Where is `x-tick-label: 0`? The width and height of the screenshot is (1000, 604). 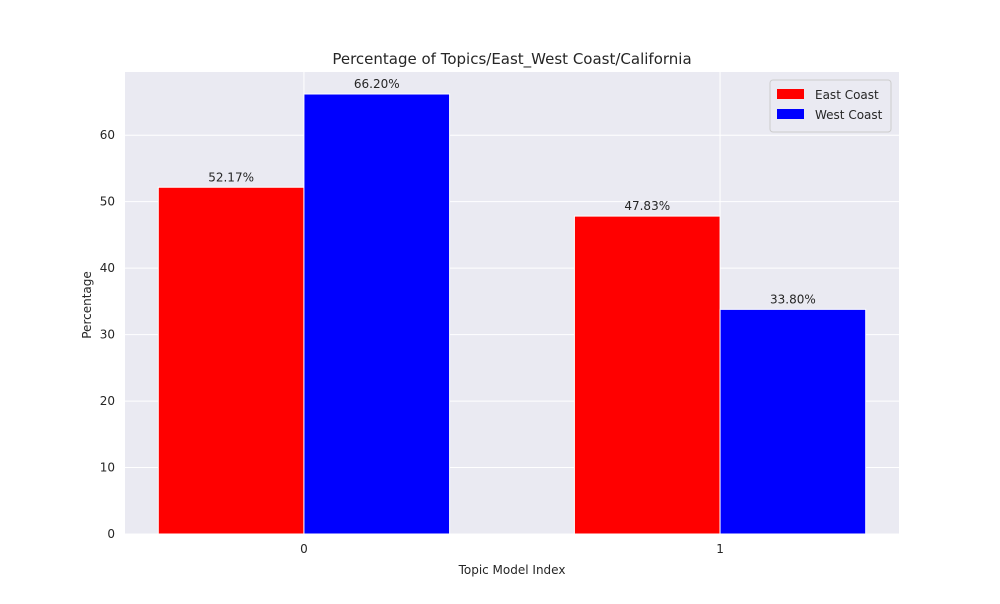 x-tick-label: 0 is located at coordinates (304, 549).